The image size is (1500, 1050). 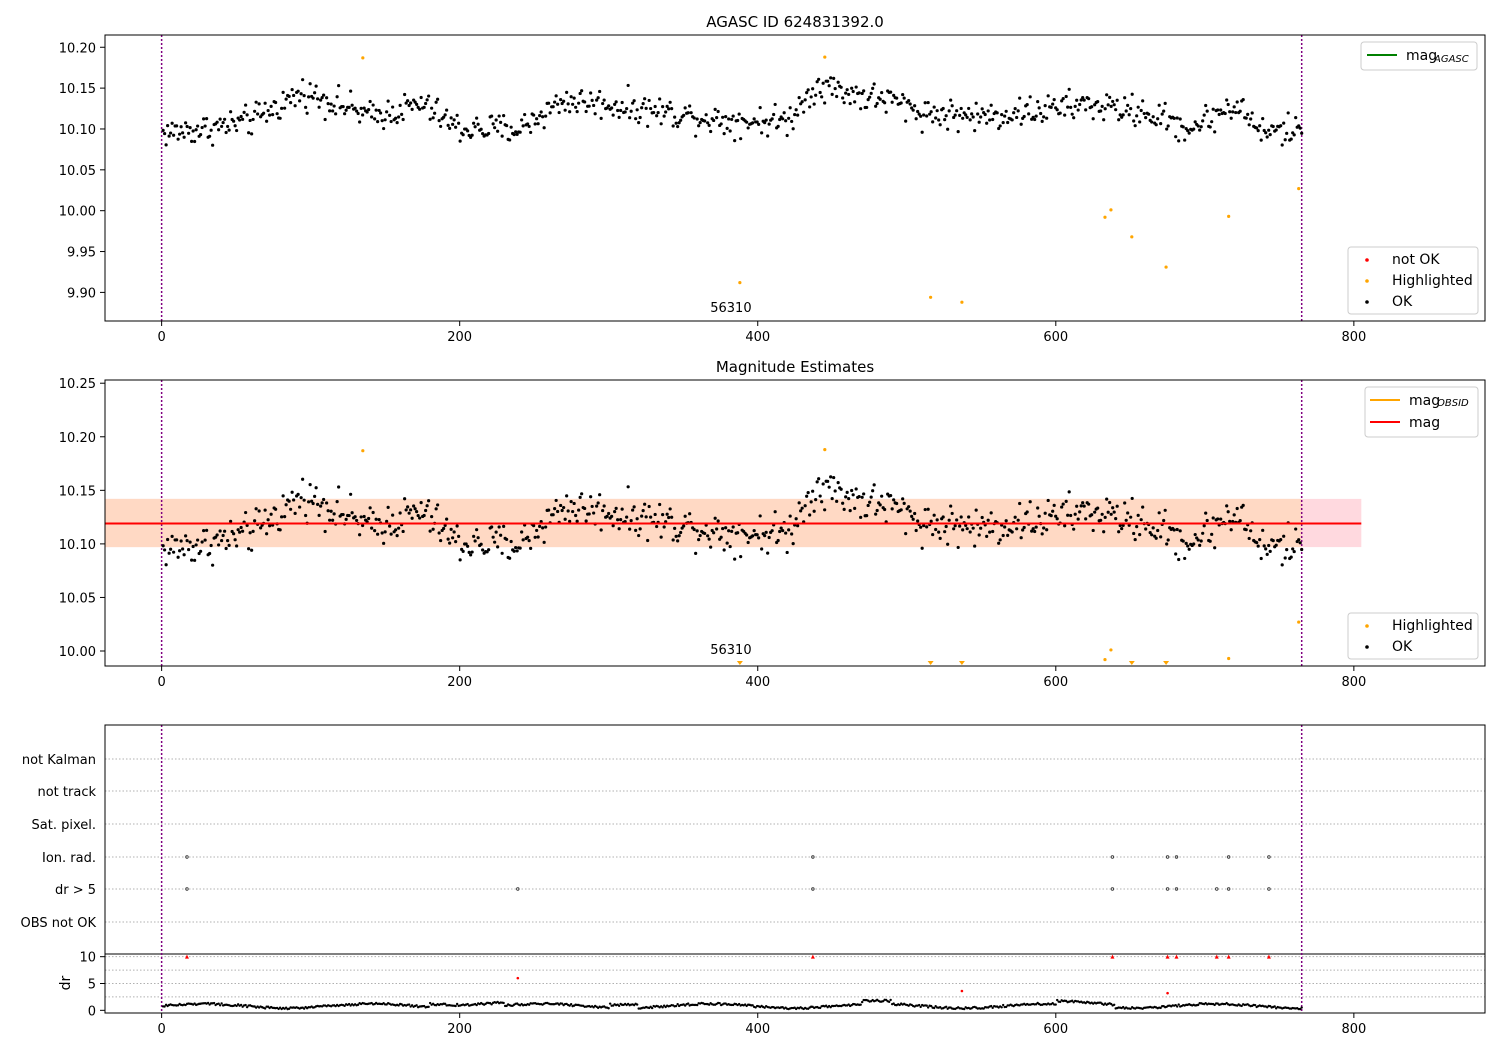 What do you see at coordinates (186, 956) in the screenshot?
I see `dr-overflow-marker` at bounding box center [186, 956].